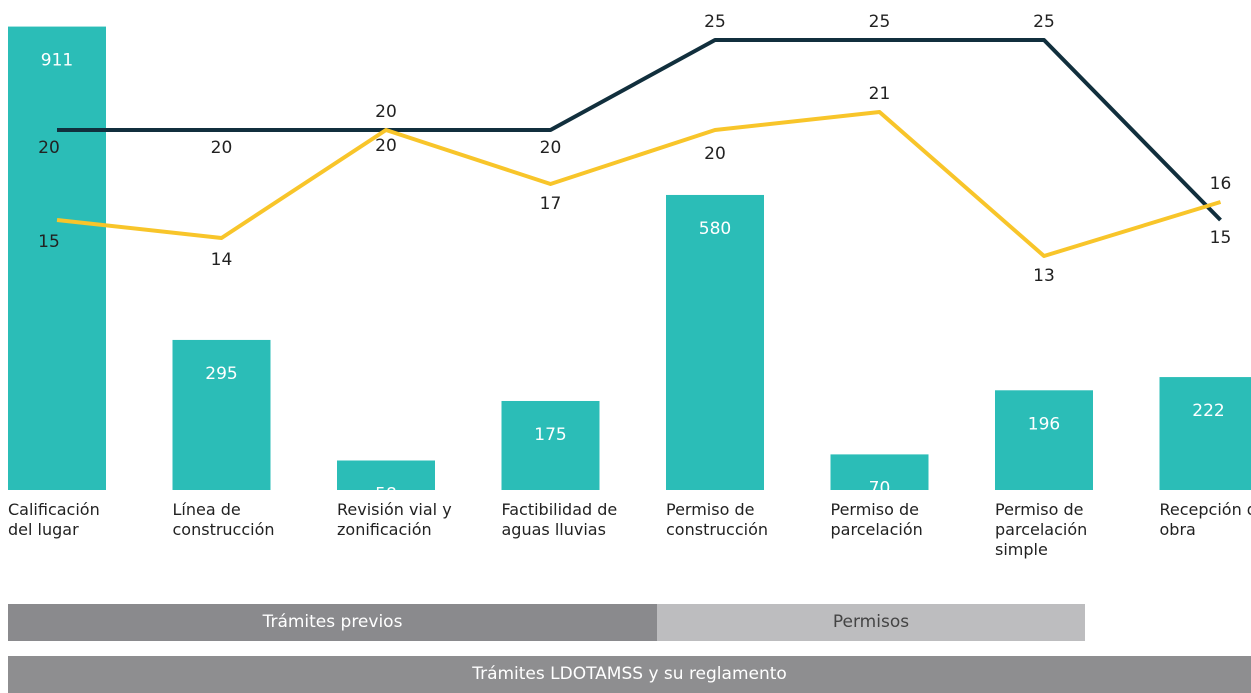 Image resolution: width=1251 pixels, height=693 pixels. Describe the element at coordinates (1044, 424) in the screenshot. I see `bar-label: 196` at that location.